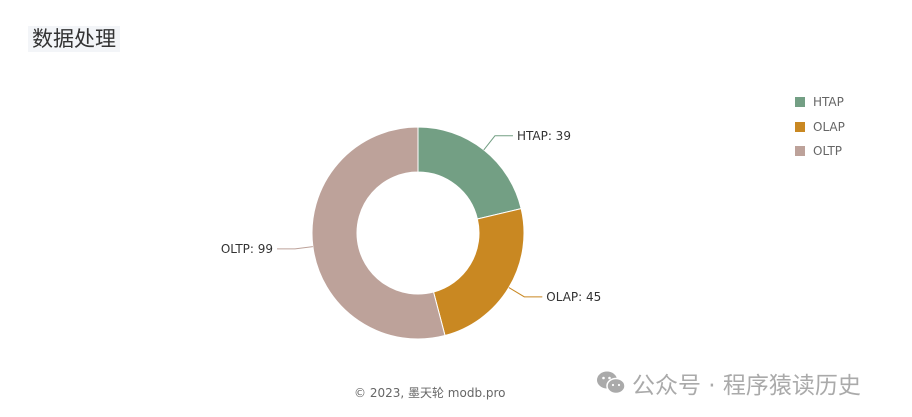 The height and width of the screenshot is (417, 912). I want to click on slice-olap, so click(478, 272).